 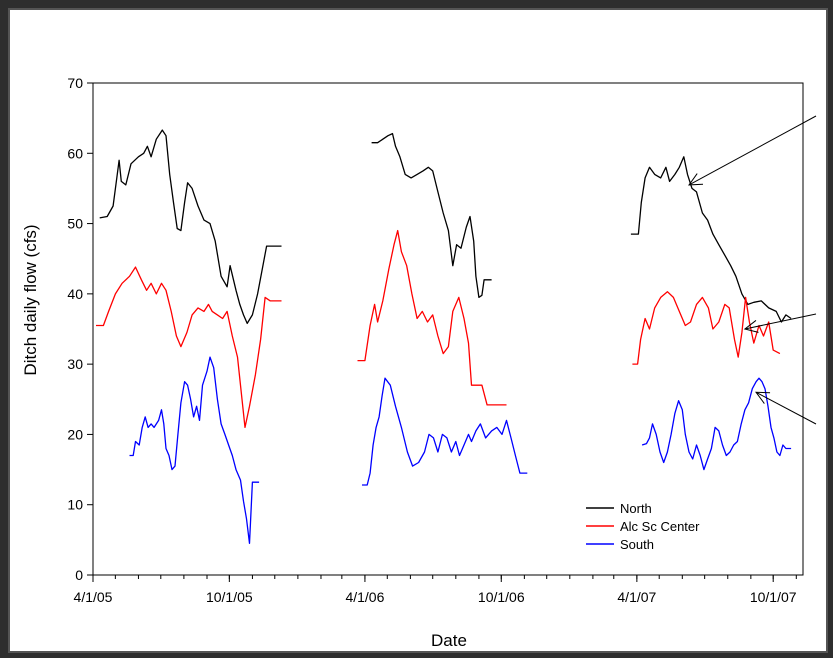 What do you see at coordinates (637, 544) in the screenshot?
I see `legend-label: South` at bounding box center [637, 544].